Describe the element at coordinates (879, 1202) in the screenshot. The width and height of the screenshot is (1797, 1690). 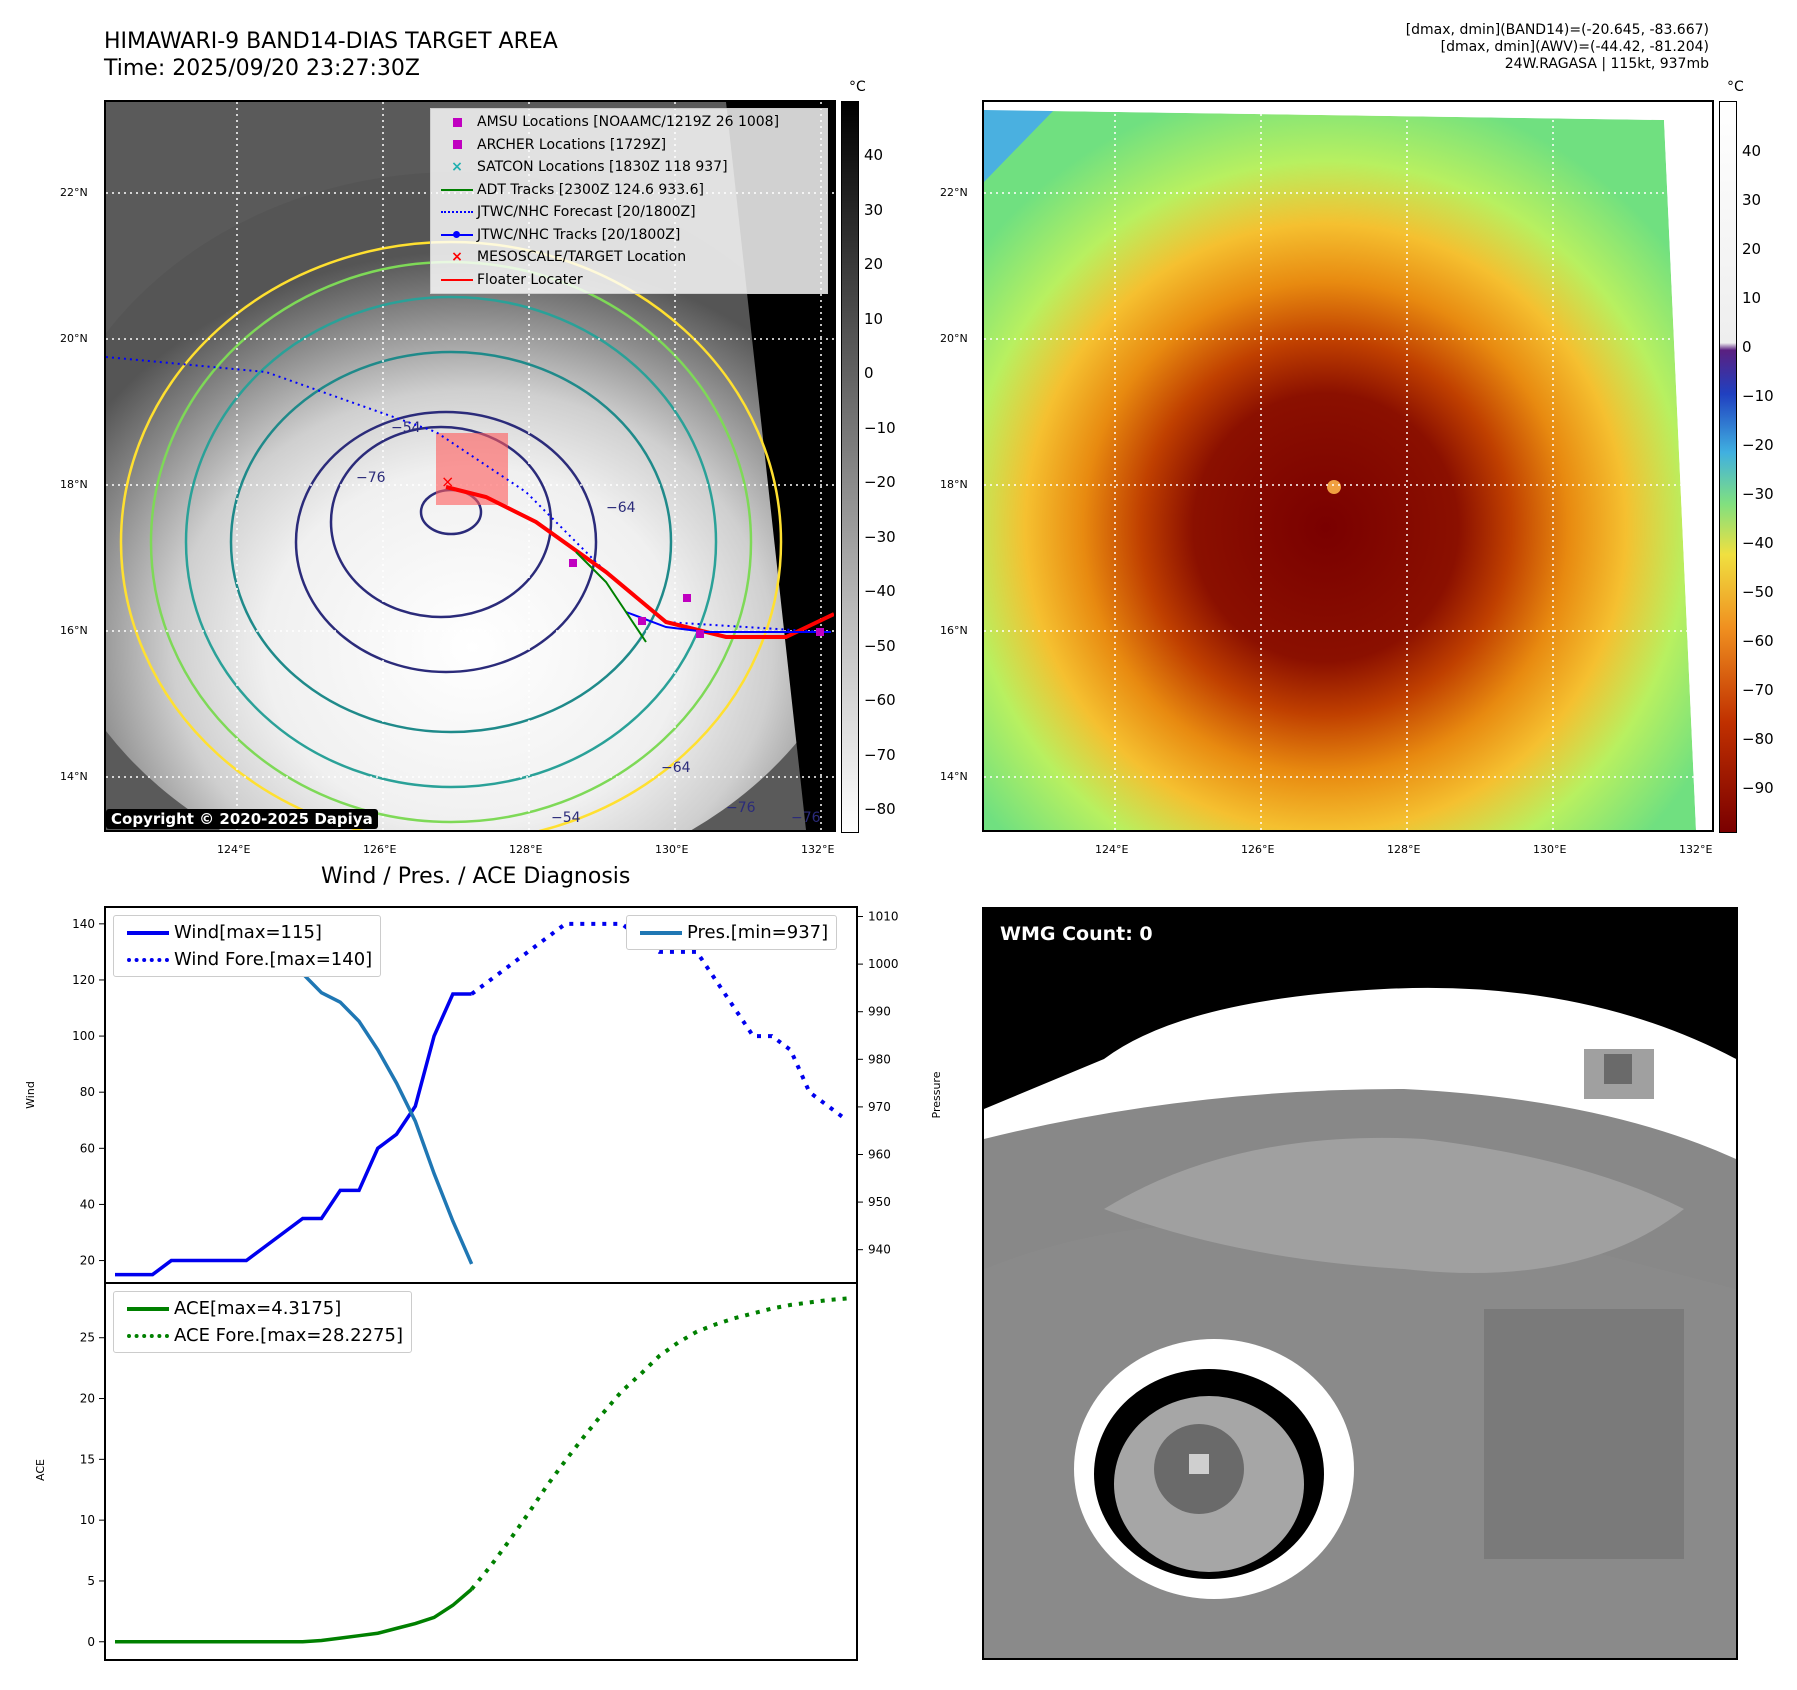
I see `pressure-tick-label: 950` at that location.